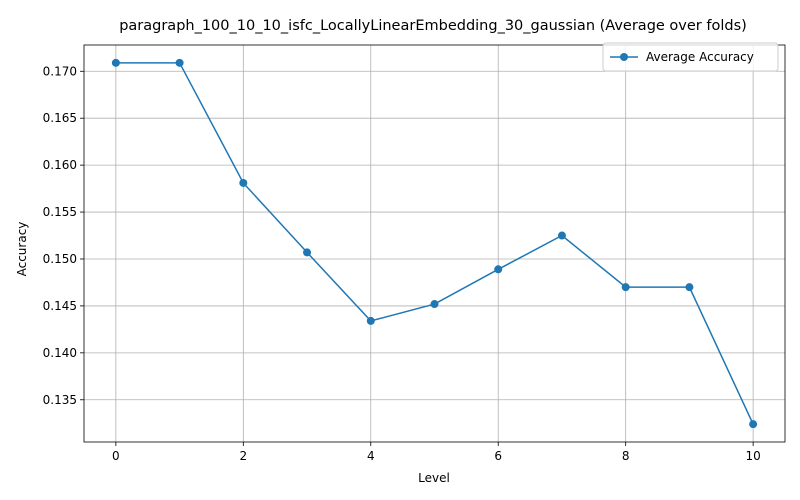  I want to click on y-tick-label: 0.135, so click(60, 400).